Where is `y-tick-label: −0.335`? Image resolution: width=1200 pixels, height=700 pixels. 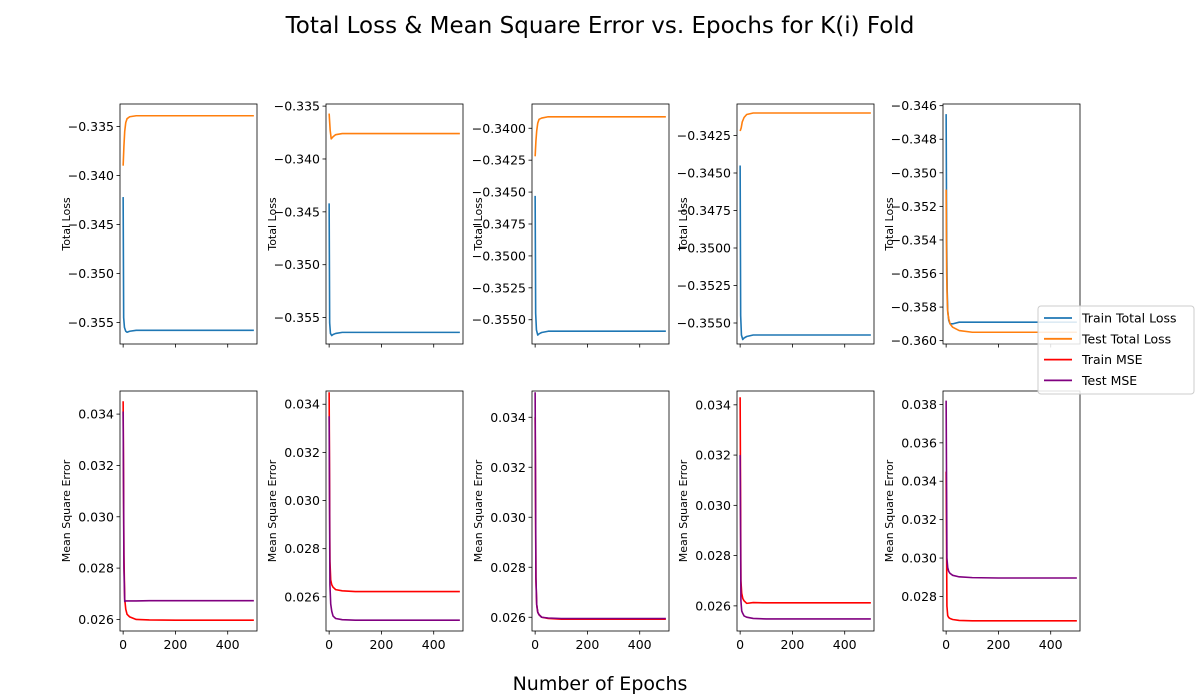 y-tick-label: −0.335 is located at coordinates (297, 106).